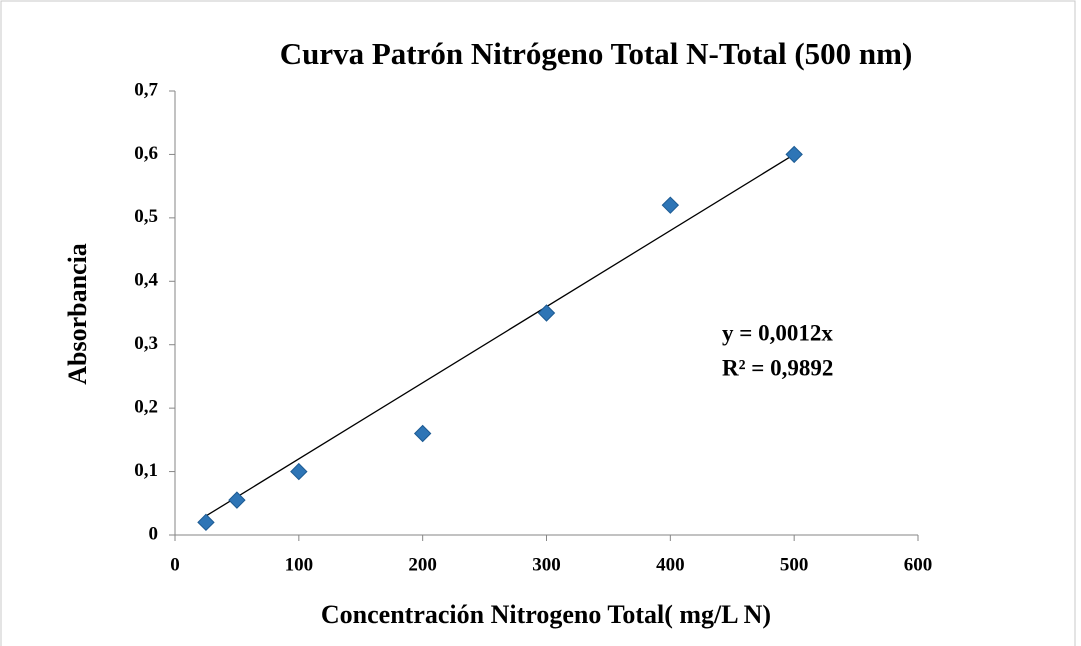 Image resolution: width=1081 pixels, height=646 pixels. Describe the element at coordinates (299, 564) in the screenshot. I see `x-tick-label: 100` at that location.